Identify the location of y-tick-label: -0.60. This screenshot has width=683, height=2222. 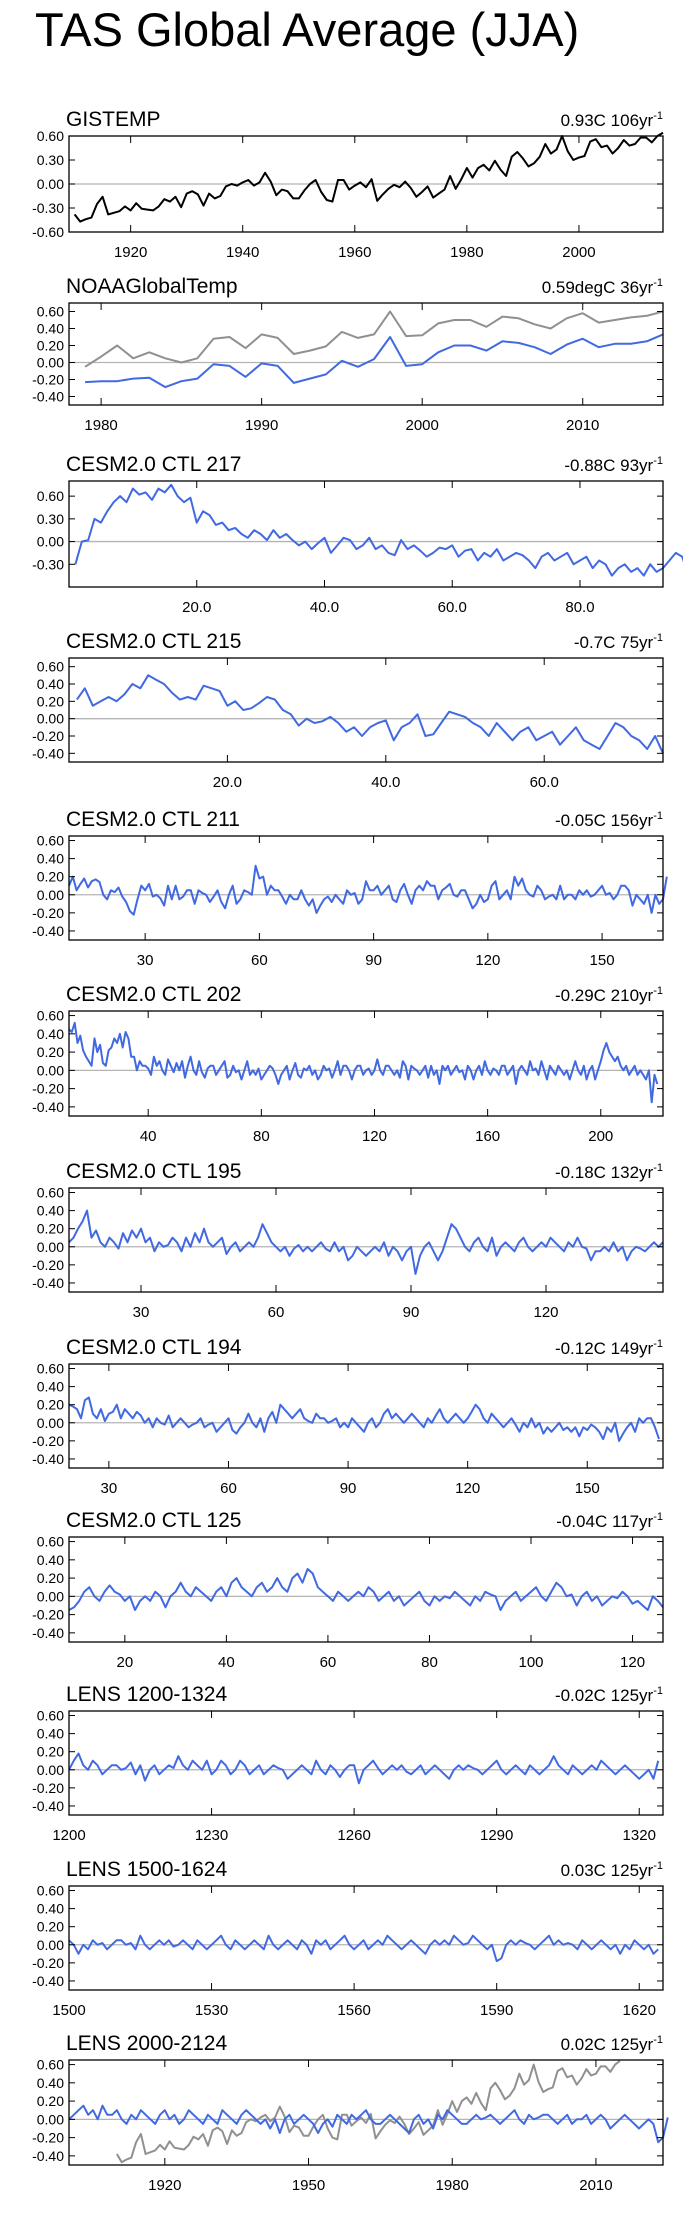
(48, 232).